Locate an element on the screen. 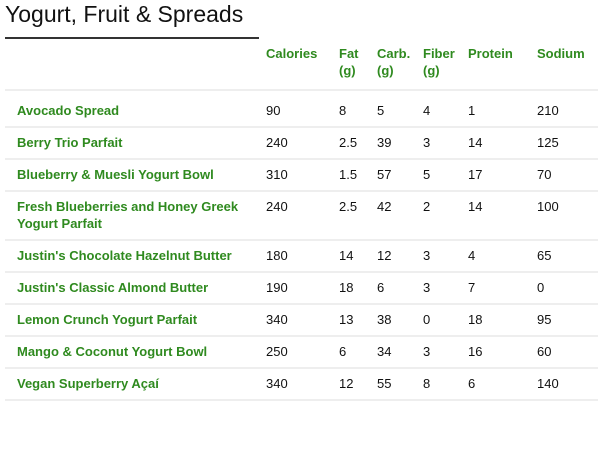 This screenshot has height=450, width=600. cell-calories: 190 is located at coordinates (277, 287).